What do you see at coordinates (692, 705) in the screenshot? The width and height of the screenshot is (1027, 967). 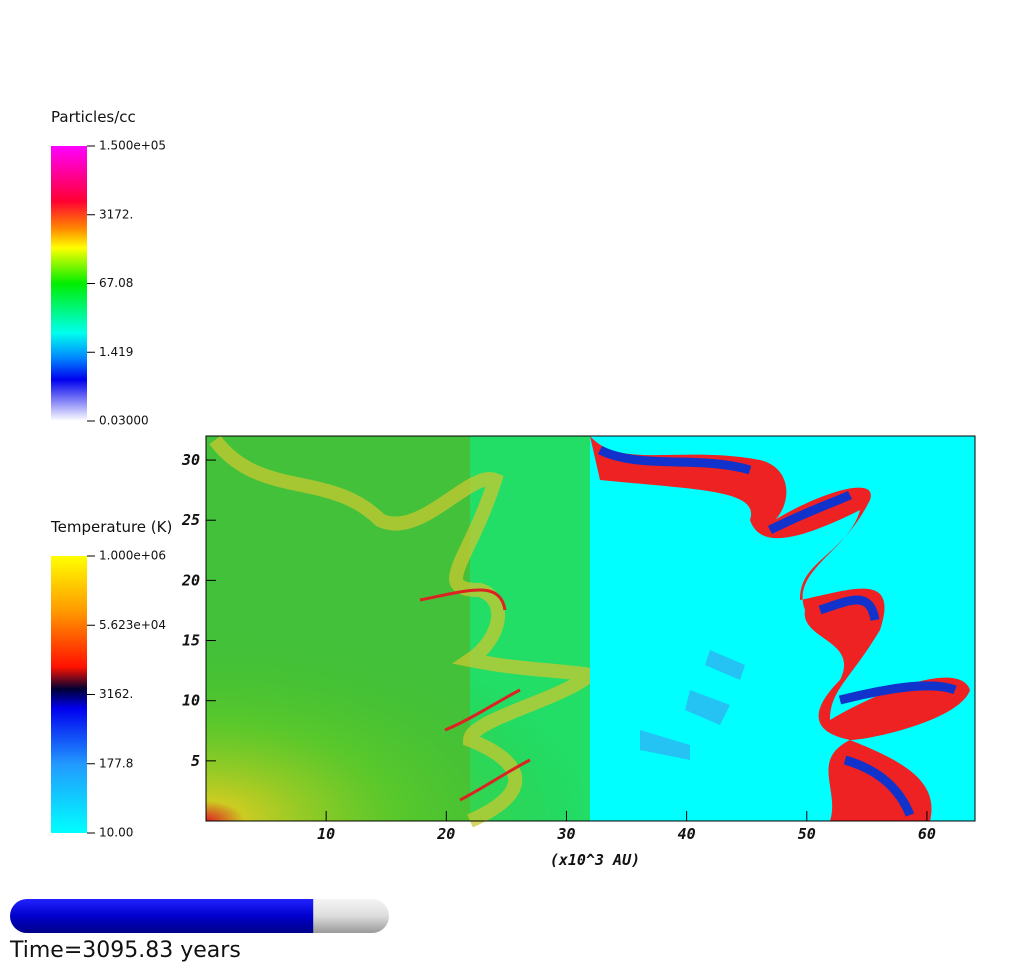 I see `temperature-feature` at bounding box center [692, 705].